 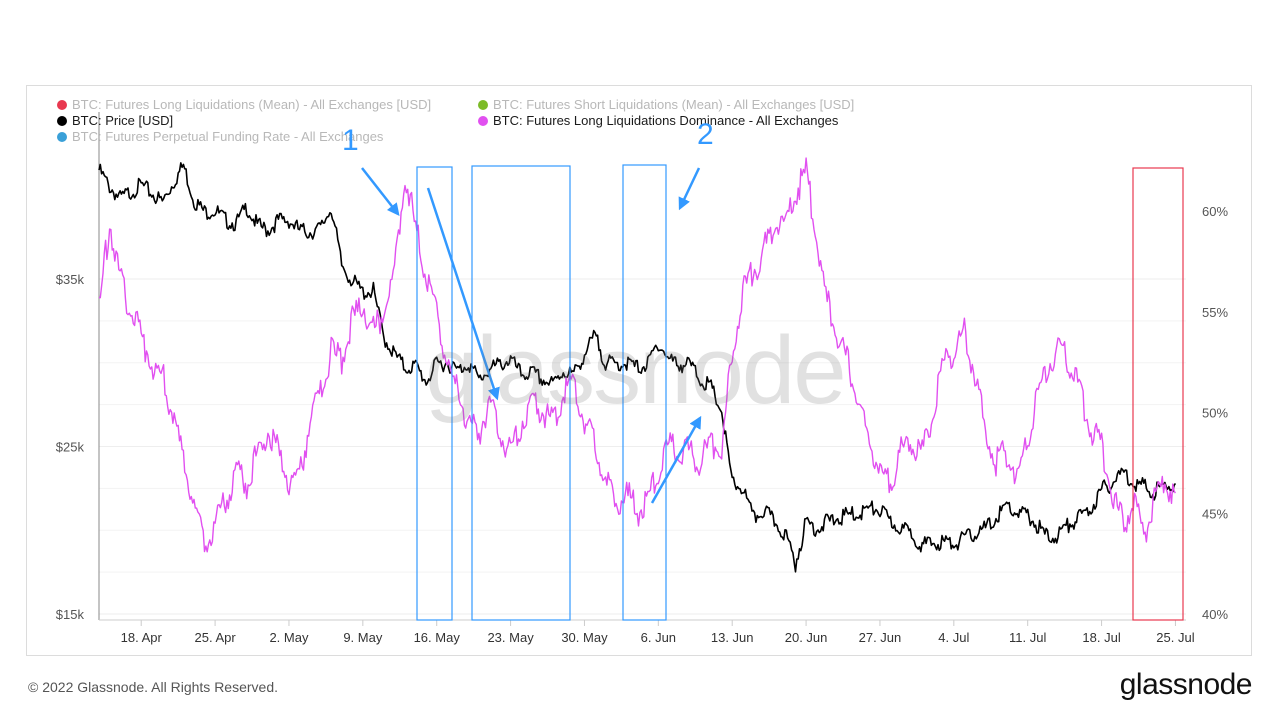 What do you see at coordinates (437, 637) in the screenshot?
I see `x-tick-label: 16. May` at bounding box center [437, 637].